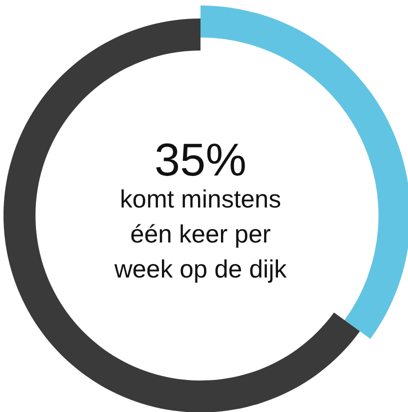 The width and height of the screenshot is (408, 412). Describe the element at coordinates (200, 160) in the screenshot. I see `data-label: 35%` at that location.